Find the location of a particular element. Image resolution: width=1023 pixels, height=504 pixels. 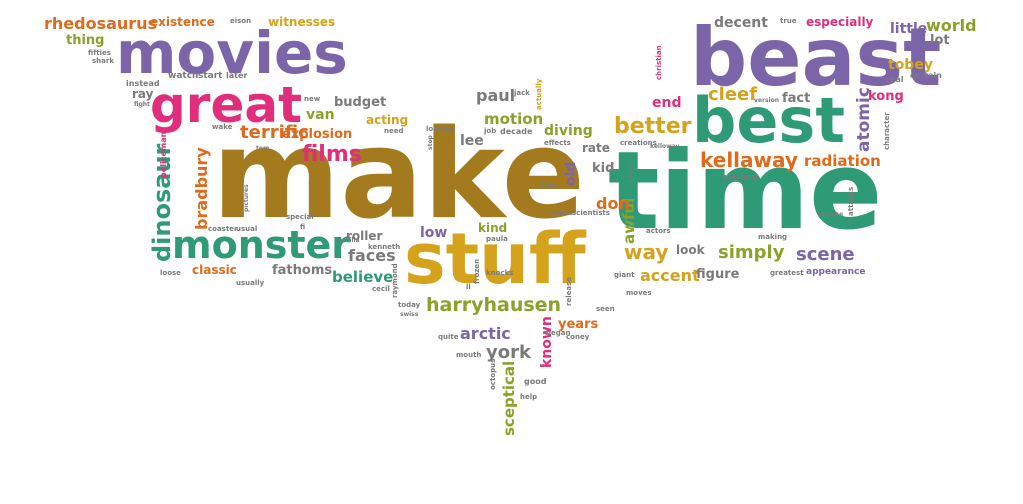

word: fi is located at coordinates (303, 227).